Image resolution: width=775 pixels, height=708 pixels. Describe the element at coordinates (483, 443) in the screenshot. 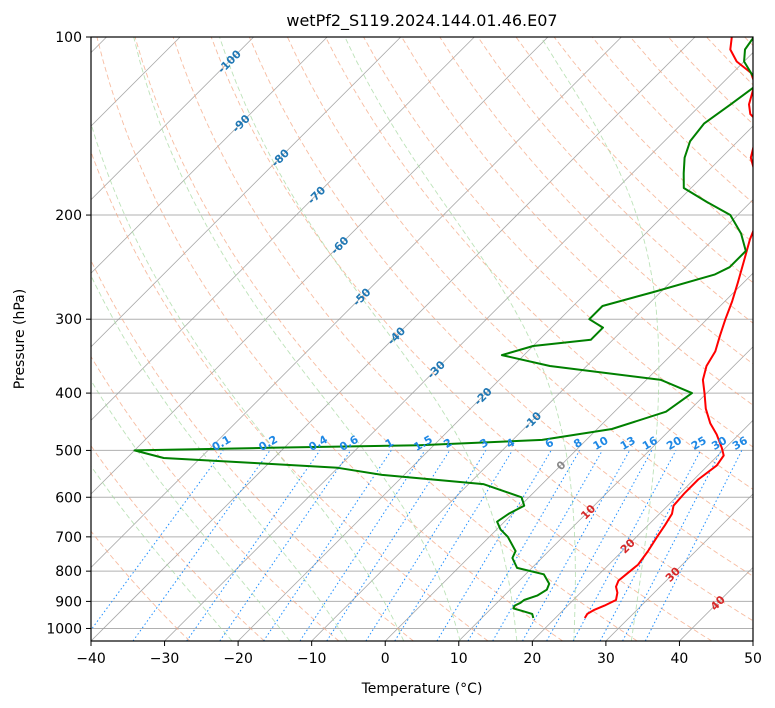

I see `mixing-ratio-label: 3` at that location.